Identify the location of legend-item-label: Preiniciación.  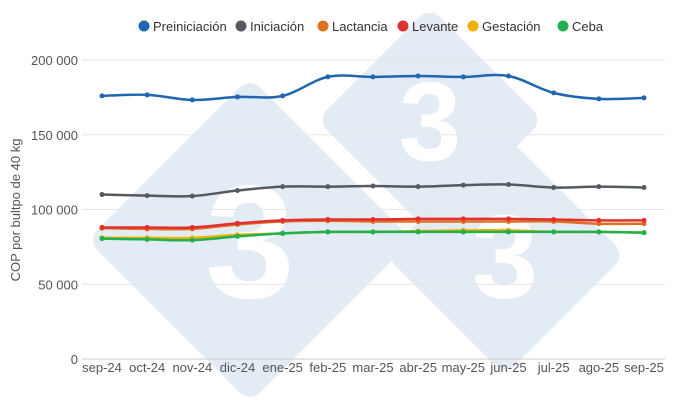
(190, 26).